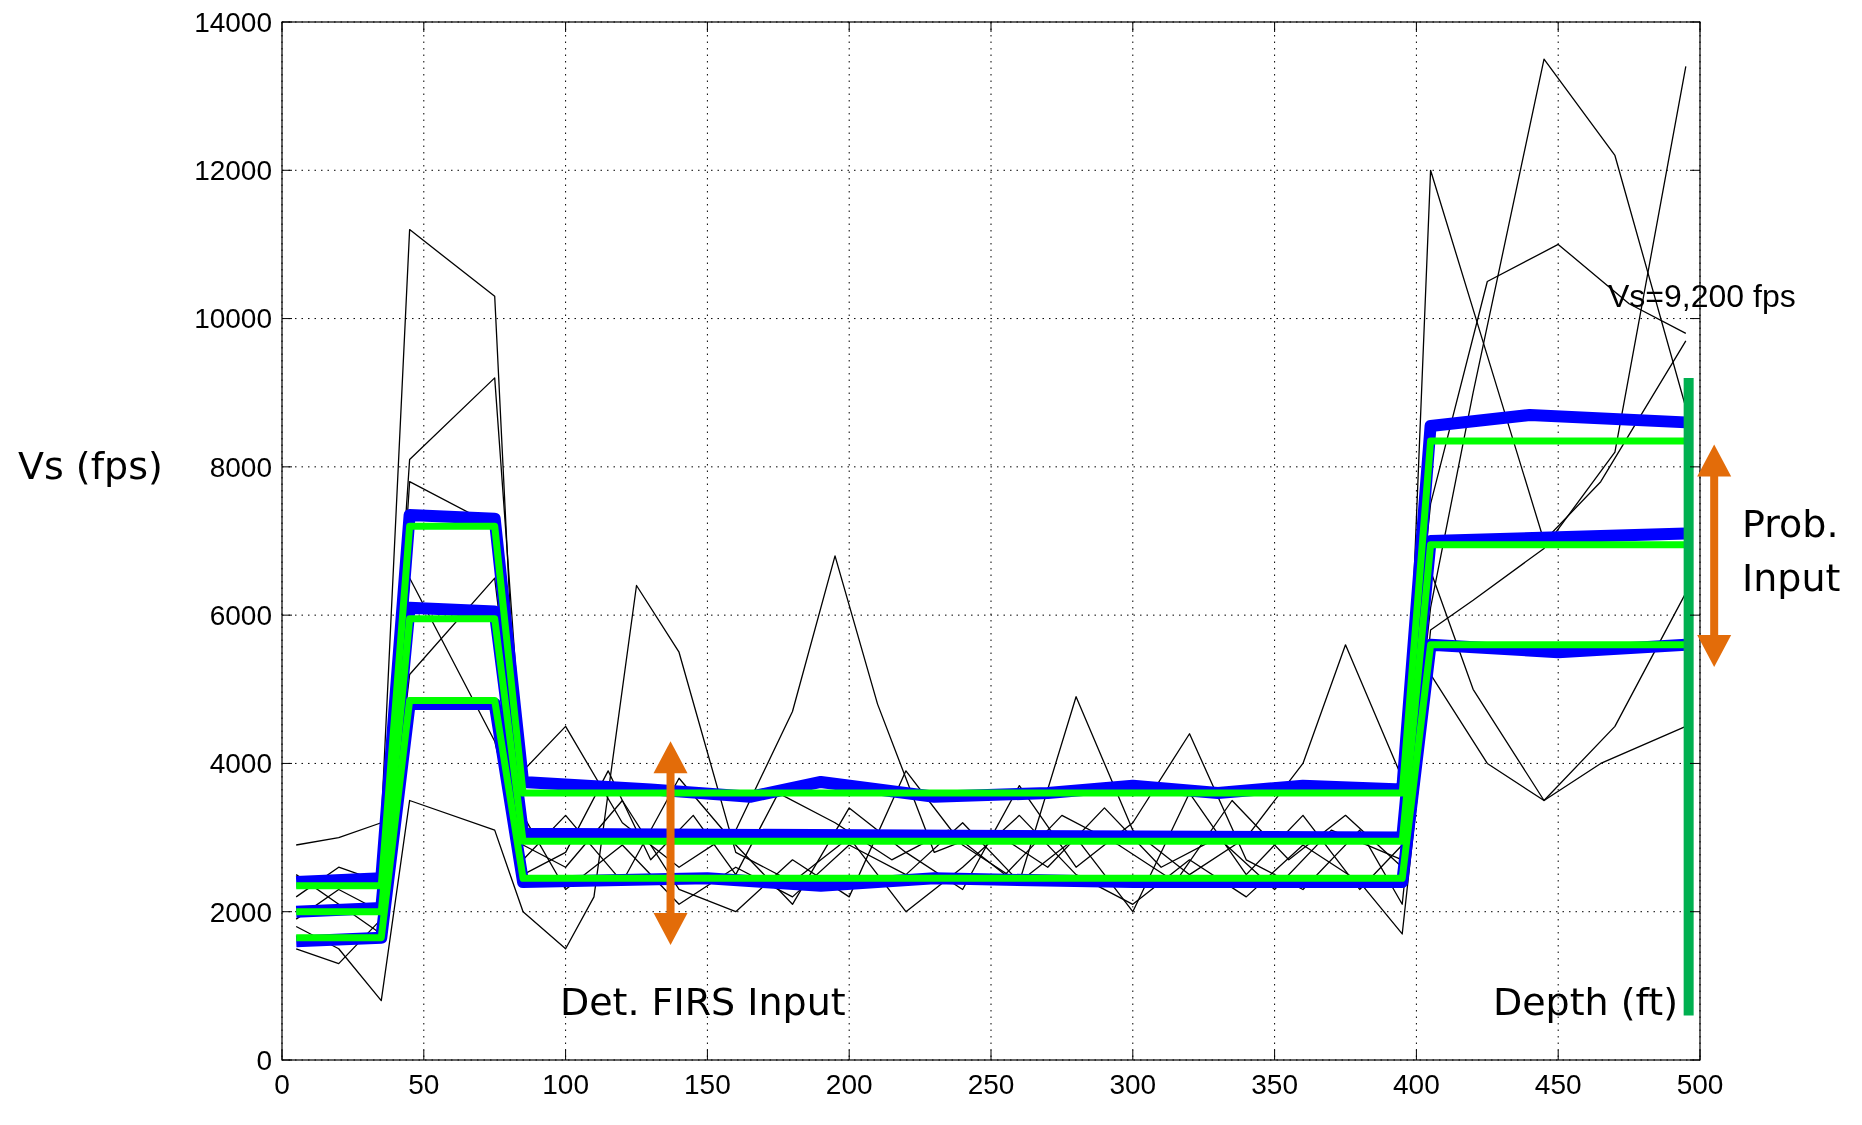 This screenshot has width=1862, height=1125. I want to click on y-tick-label: 12000, so click(233, 171).